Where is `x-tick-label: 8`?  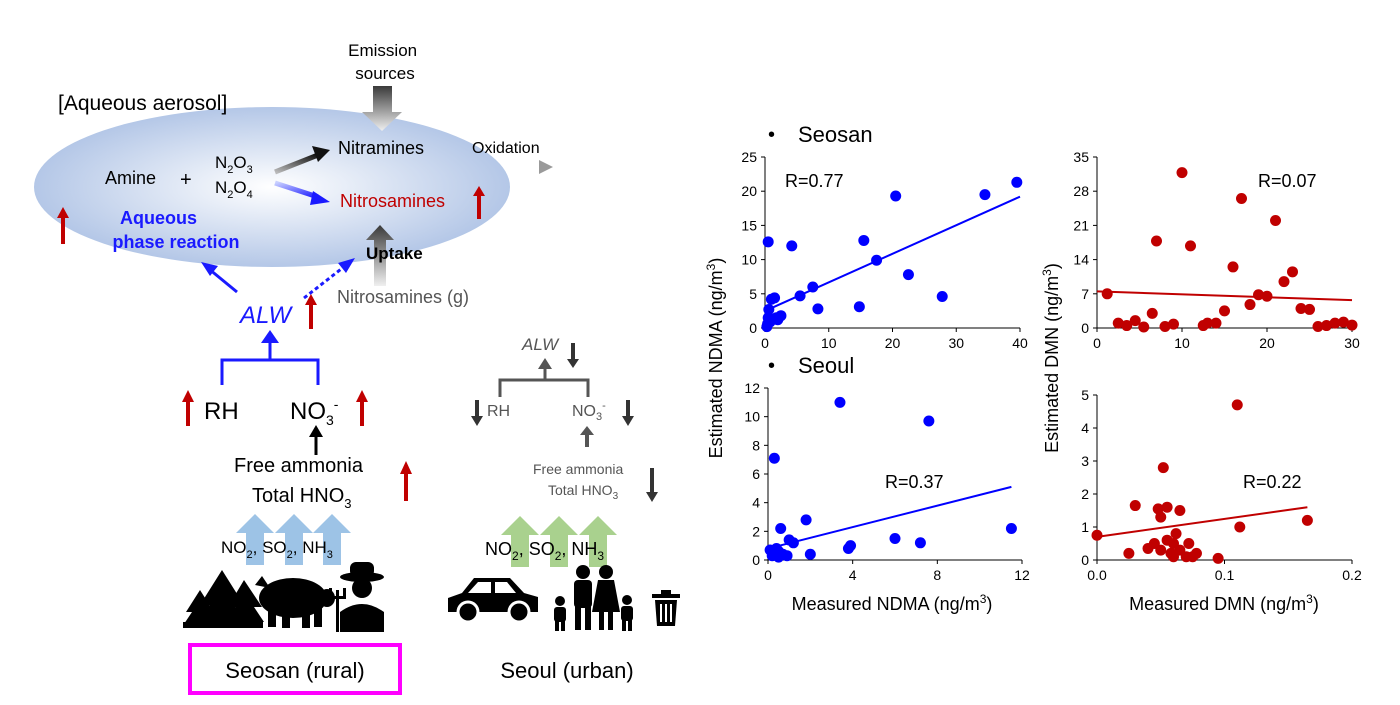
x-tick-label: 8 is located at coordinates (937, 575).